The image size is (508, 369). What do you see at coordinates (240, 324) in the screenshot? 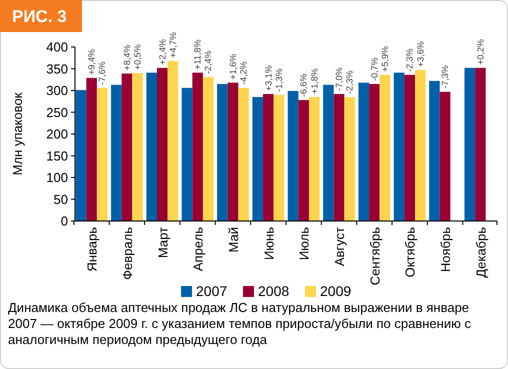
I see `text: Динамика объема аптечных продаж ЛС в натуральном выражении в январе 2007 — октябре 2009 г. с указанием темпов прироста/убыли по сравнению с аналогичным периодом предыдущего года` at bounding box center [240, 324].